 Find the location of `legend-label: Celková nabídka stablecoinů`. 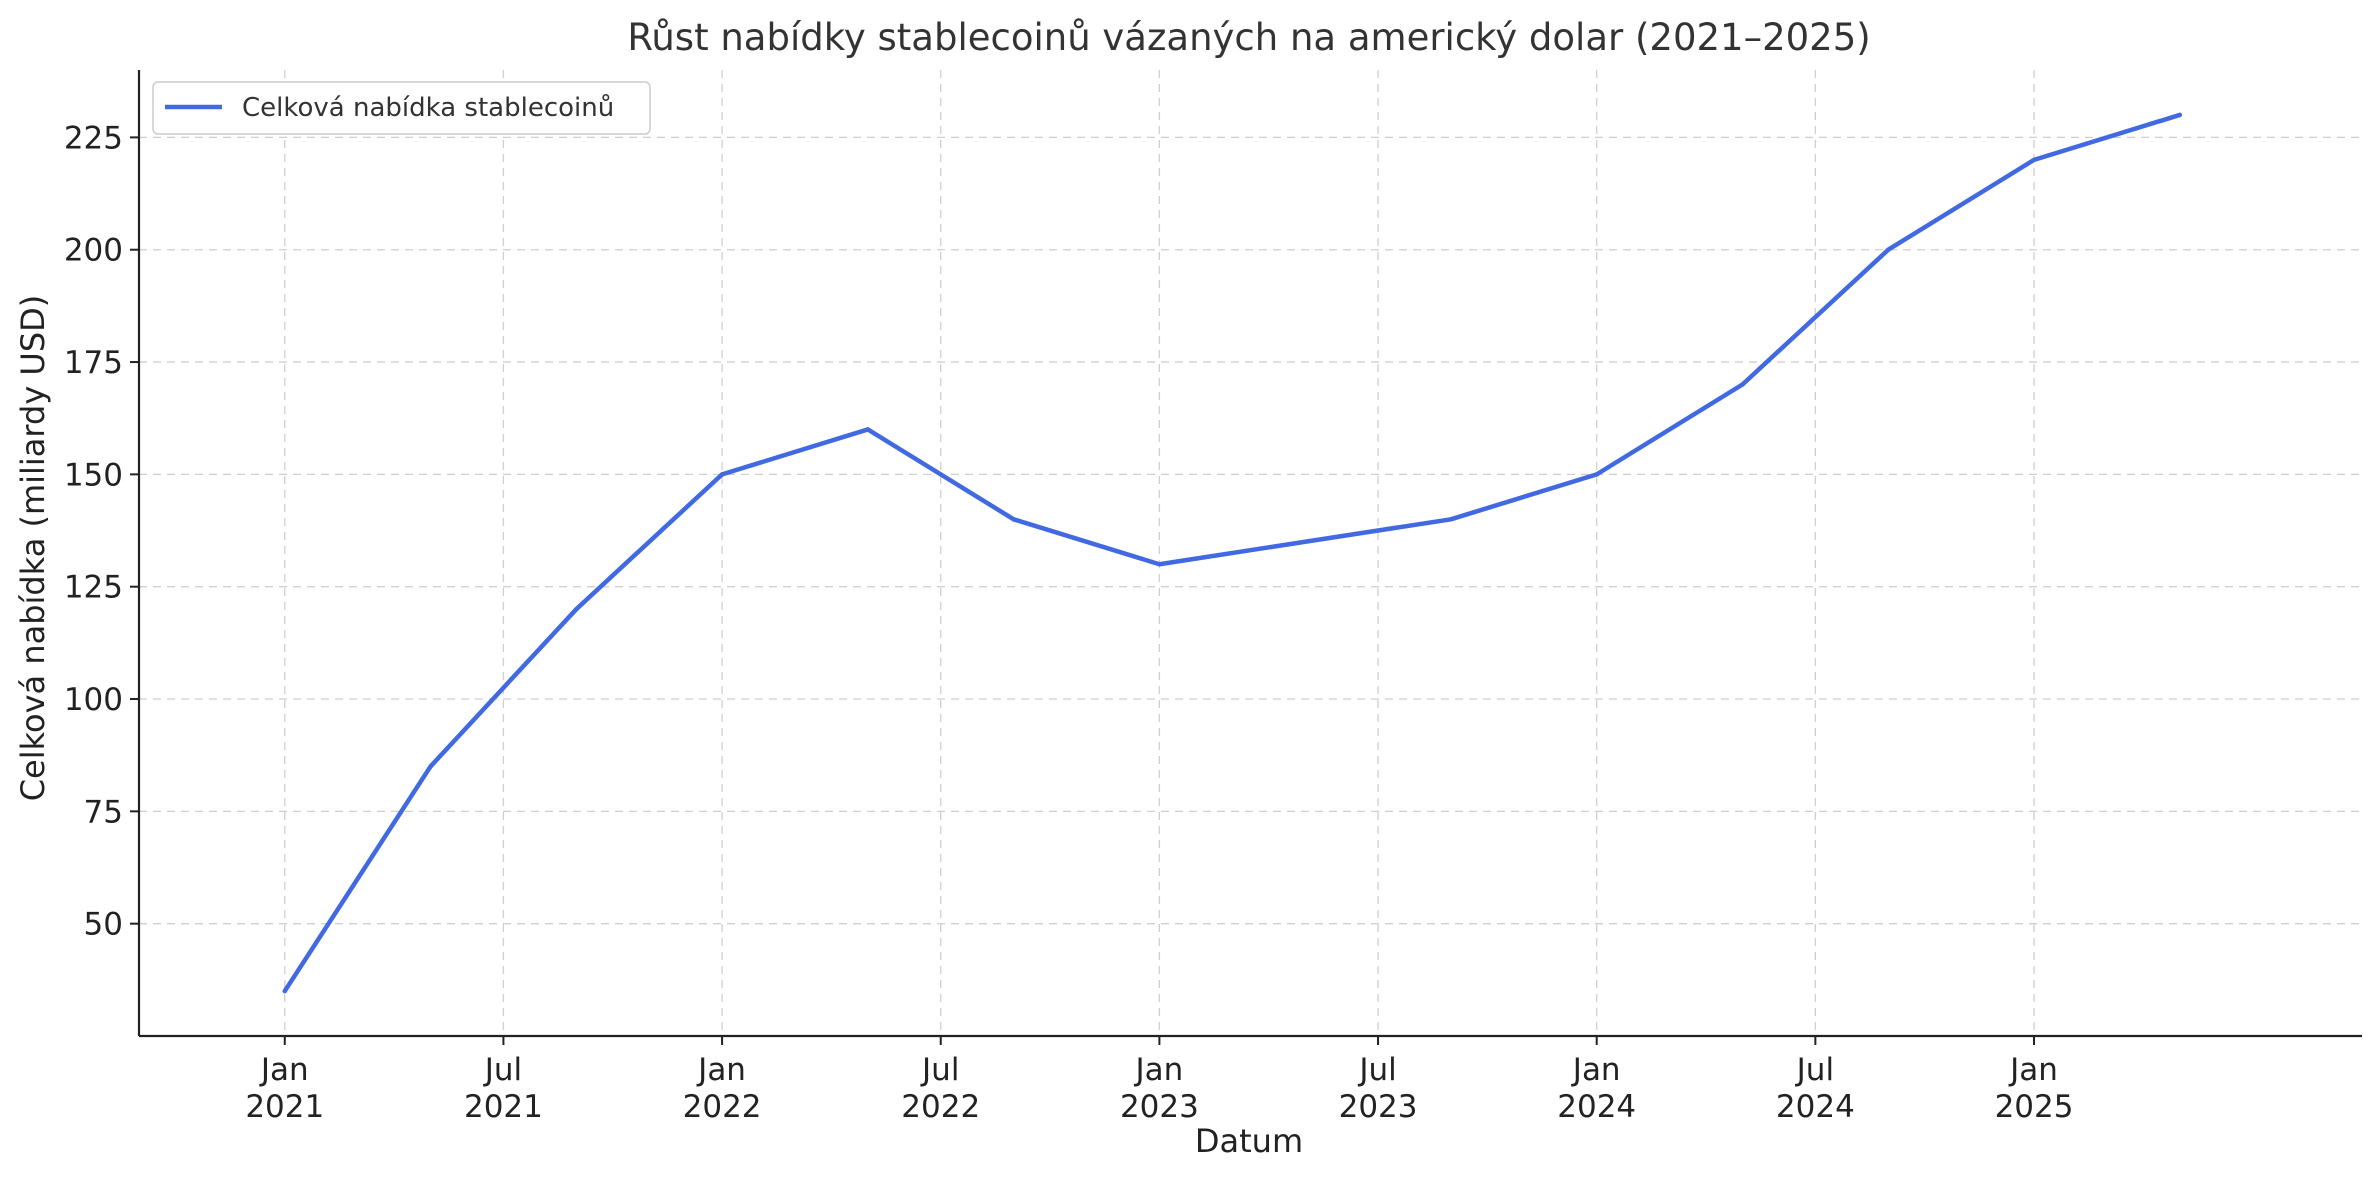

legend-label: Celková nabídka stablecoinů is located at coordinates (428, 108).